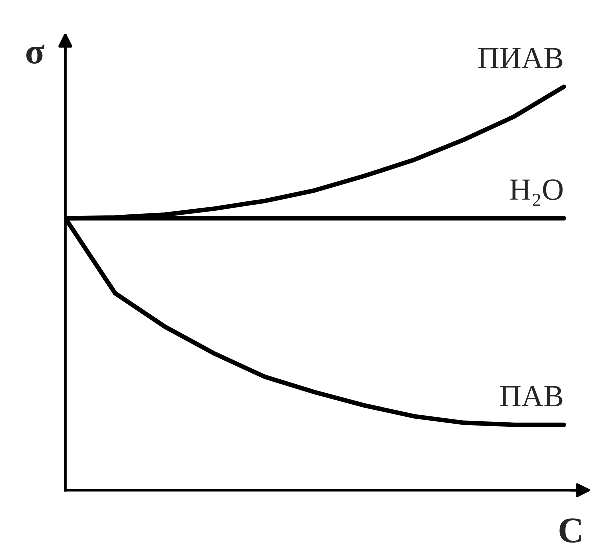 This screenshot has width=596, height=551. I want to click on y-axis-title: σ, so click(35, 54).